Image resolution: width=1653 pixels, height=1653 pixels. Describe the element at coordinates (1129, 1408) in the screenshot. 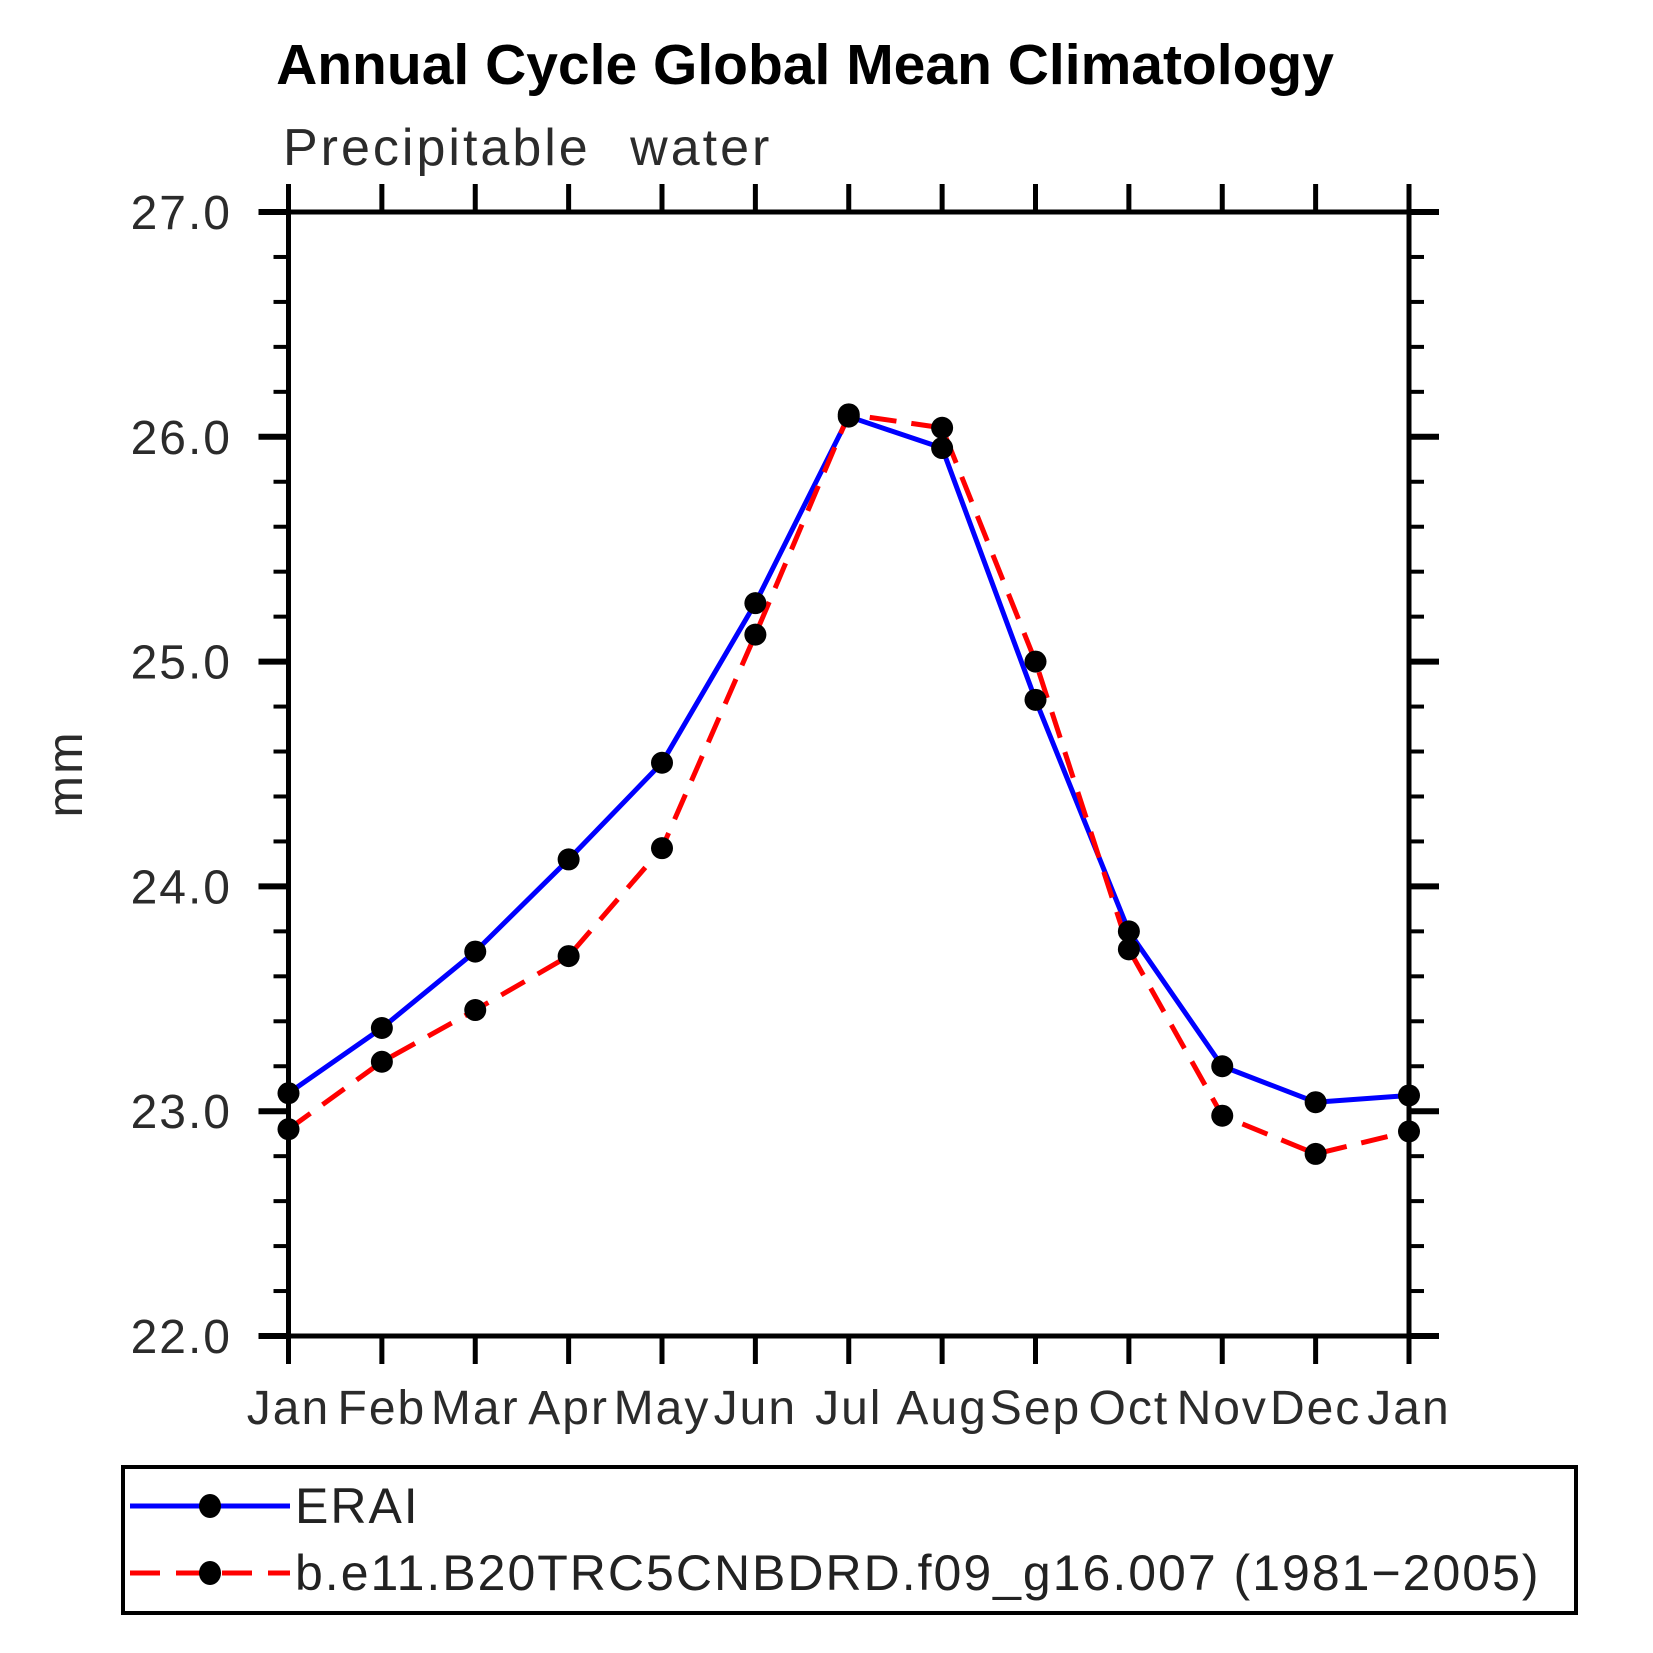

I see `x-tick-label: Oct` at that location.